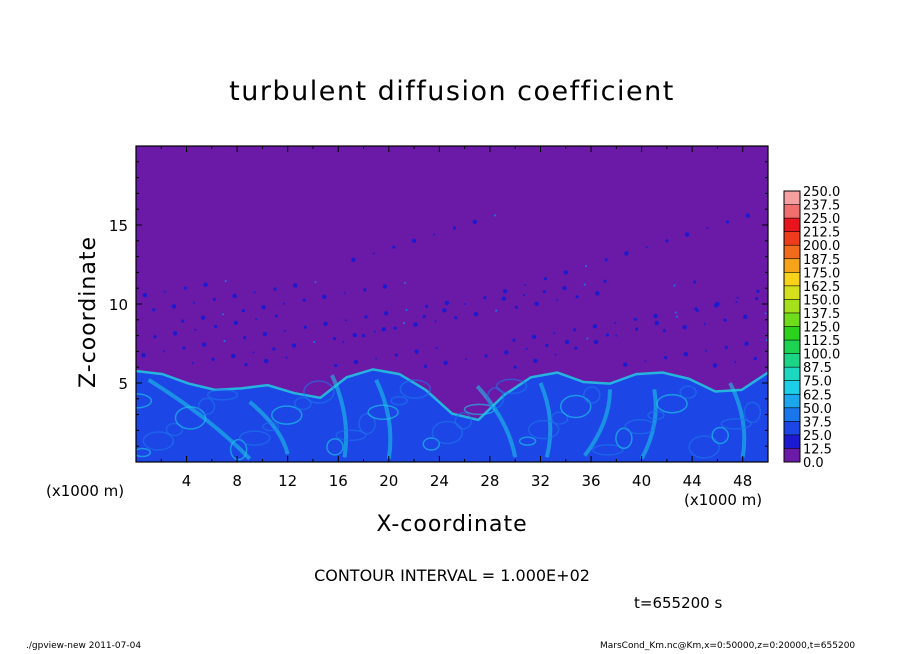  Describe the element at coordinates (678, 603) in the screenshot. I see `time-stamp: t=655200 s` at that location.